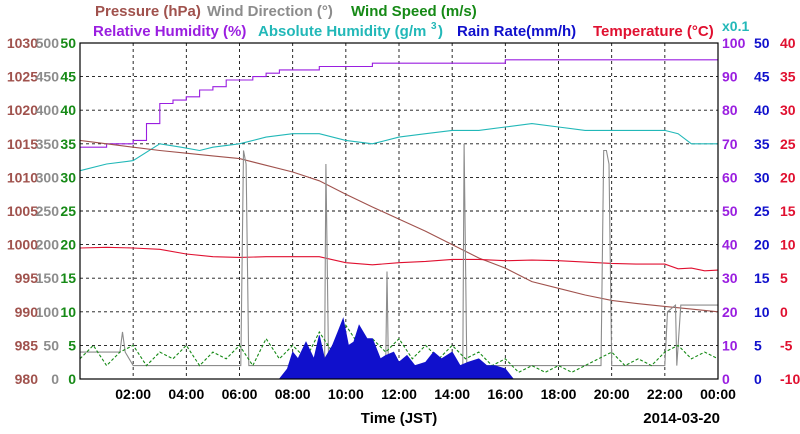 The height and width of the screenshot is (434, 800). Describe the element at coordinates (22, 177) in the screenshot. I see `y-tick-label-left: 1010` at that location.